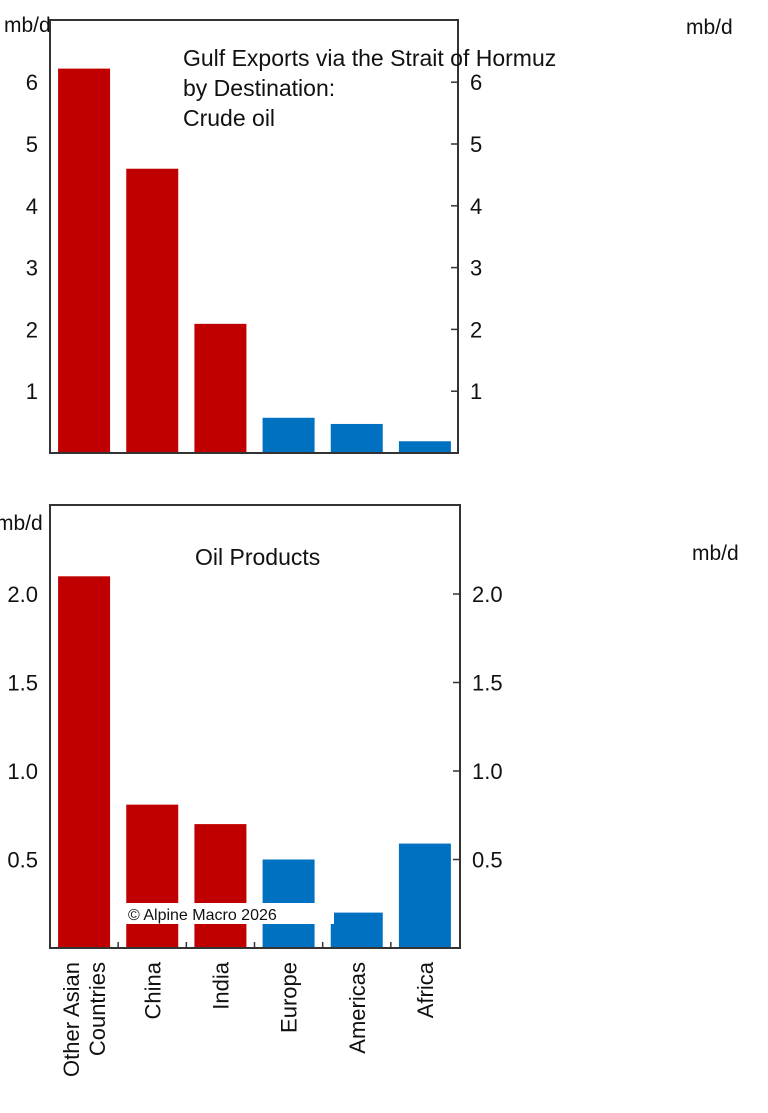  Describe the element at coordinates (22, 860) in the screenshot. I see `y-tick-label-left: 0.5` at that location.